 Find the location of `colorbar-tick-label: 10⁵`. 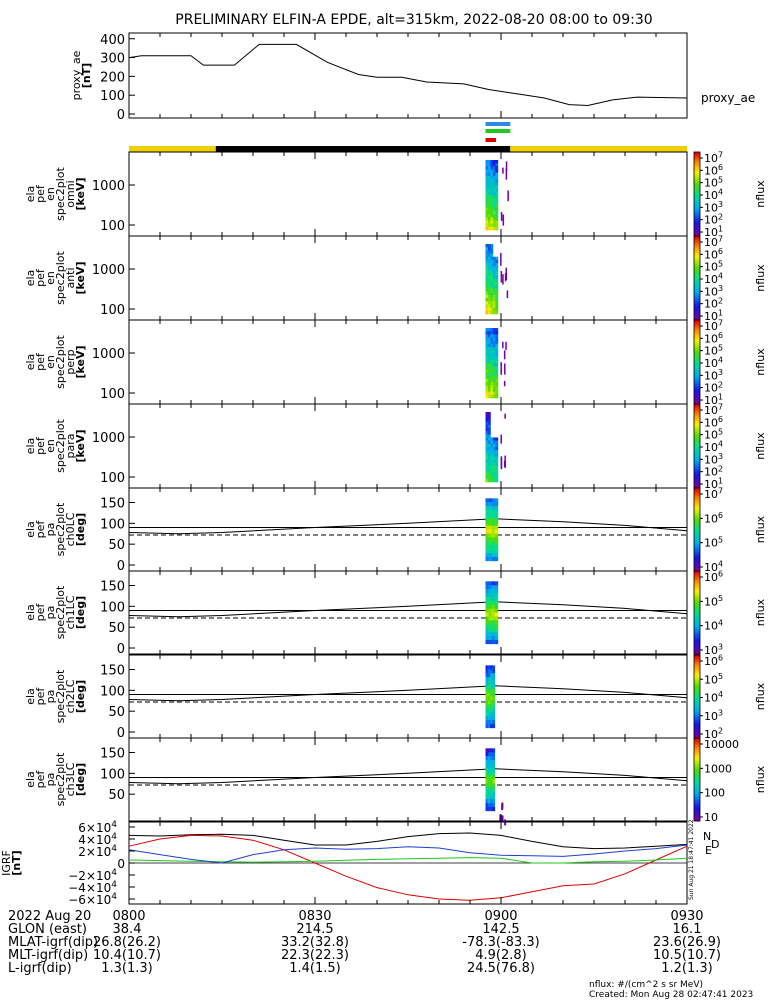

colorbar-tick-label: 10⁵ is located at coordinates (713, 601).